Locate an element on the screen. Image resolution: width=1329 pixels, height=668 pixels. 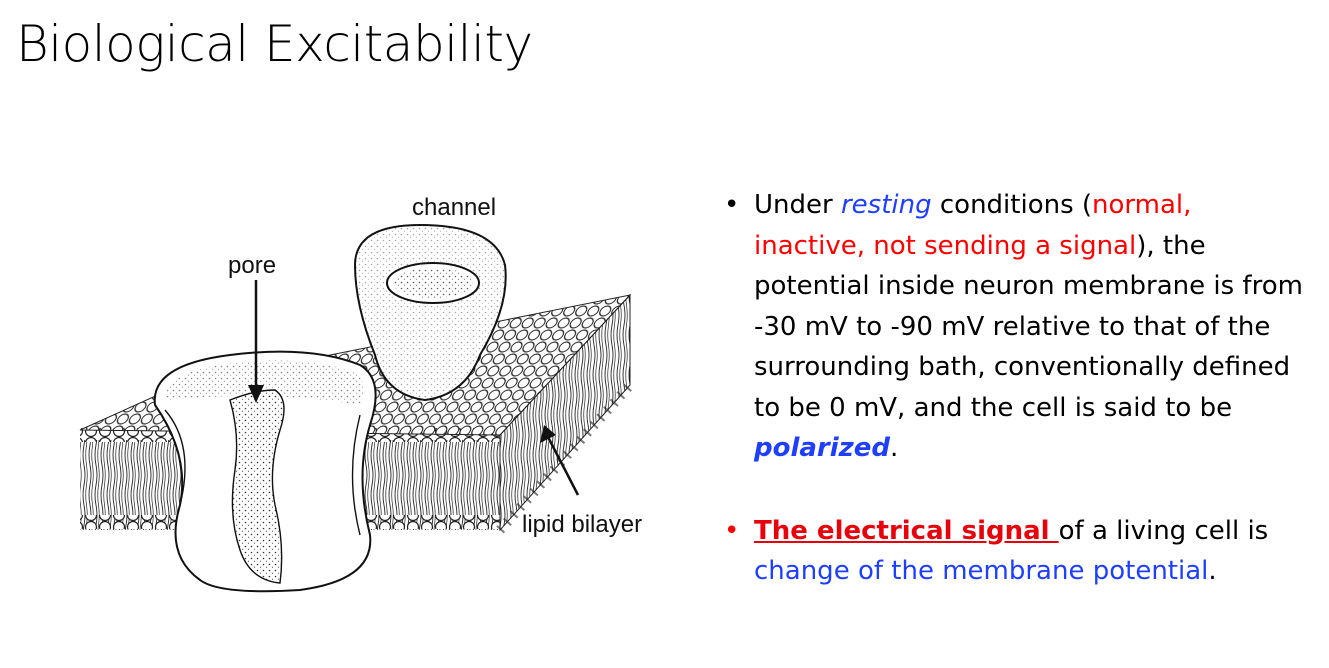
resting-term: resting is located at coordinates (886, 205).